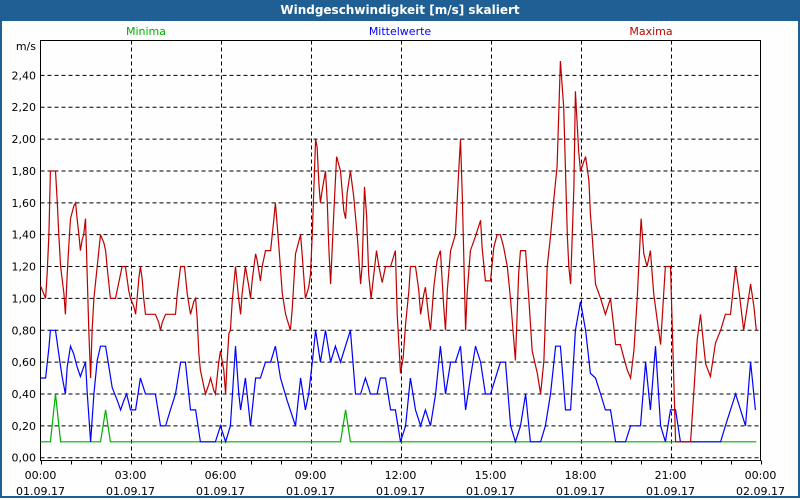 The image size is (800, 500). I want to click on legend-maxima: Maxima, so click(650, 31).